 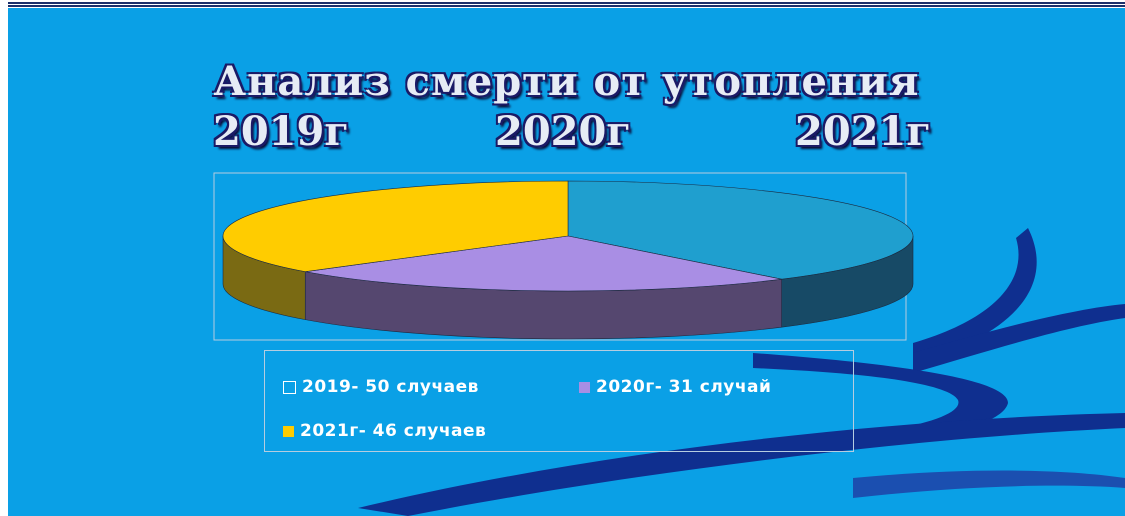 I want to click on legend-swatch-2020, so click(x=584, y=387).